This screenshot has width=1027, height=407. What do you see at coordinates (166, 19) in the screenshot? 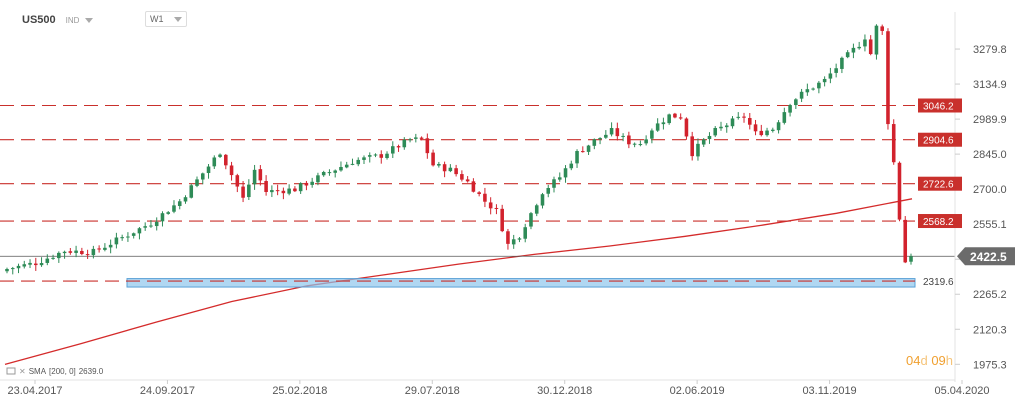
I see `timeframe-selector: W1` at bounding box center [166, 19].